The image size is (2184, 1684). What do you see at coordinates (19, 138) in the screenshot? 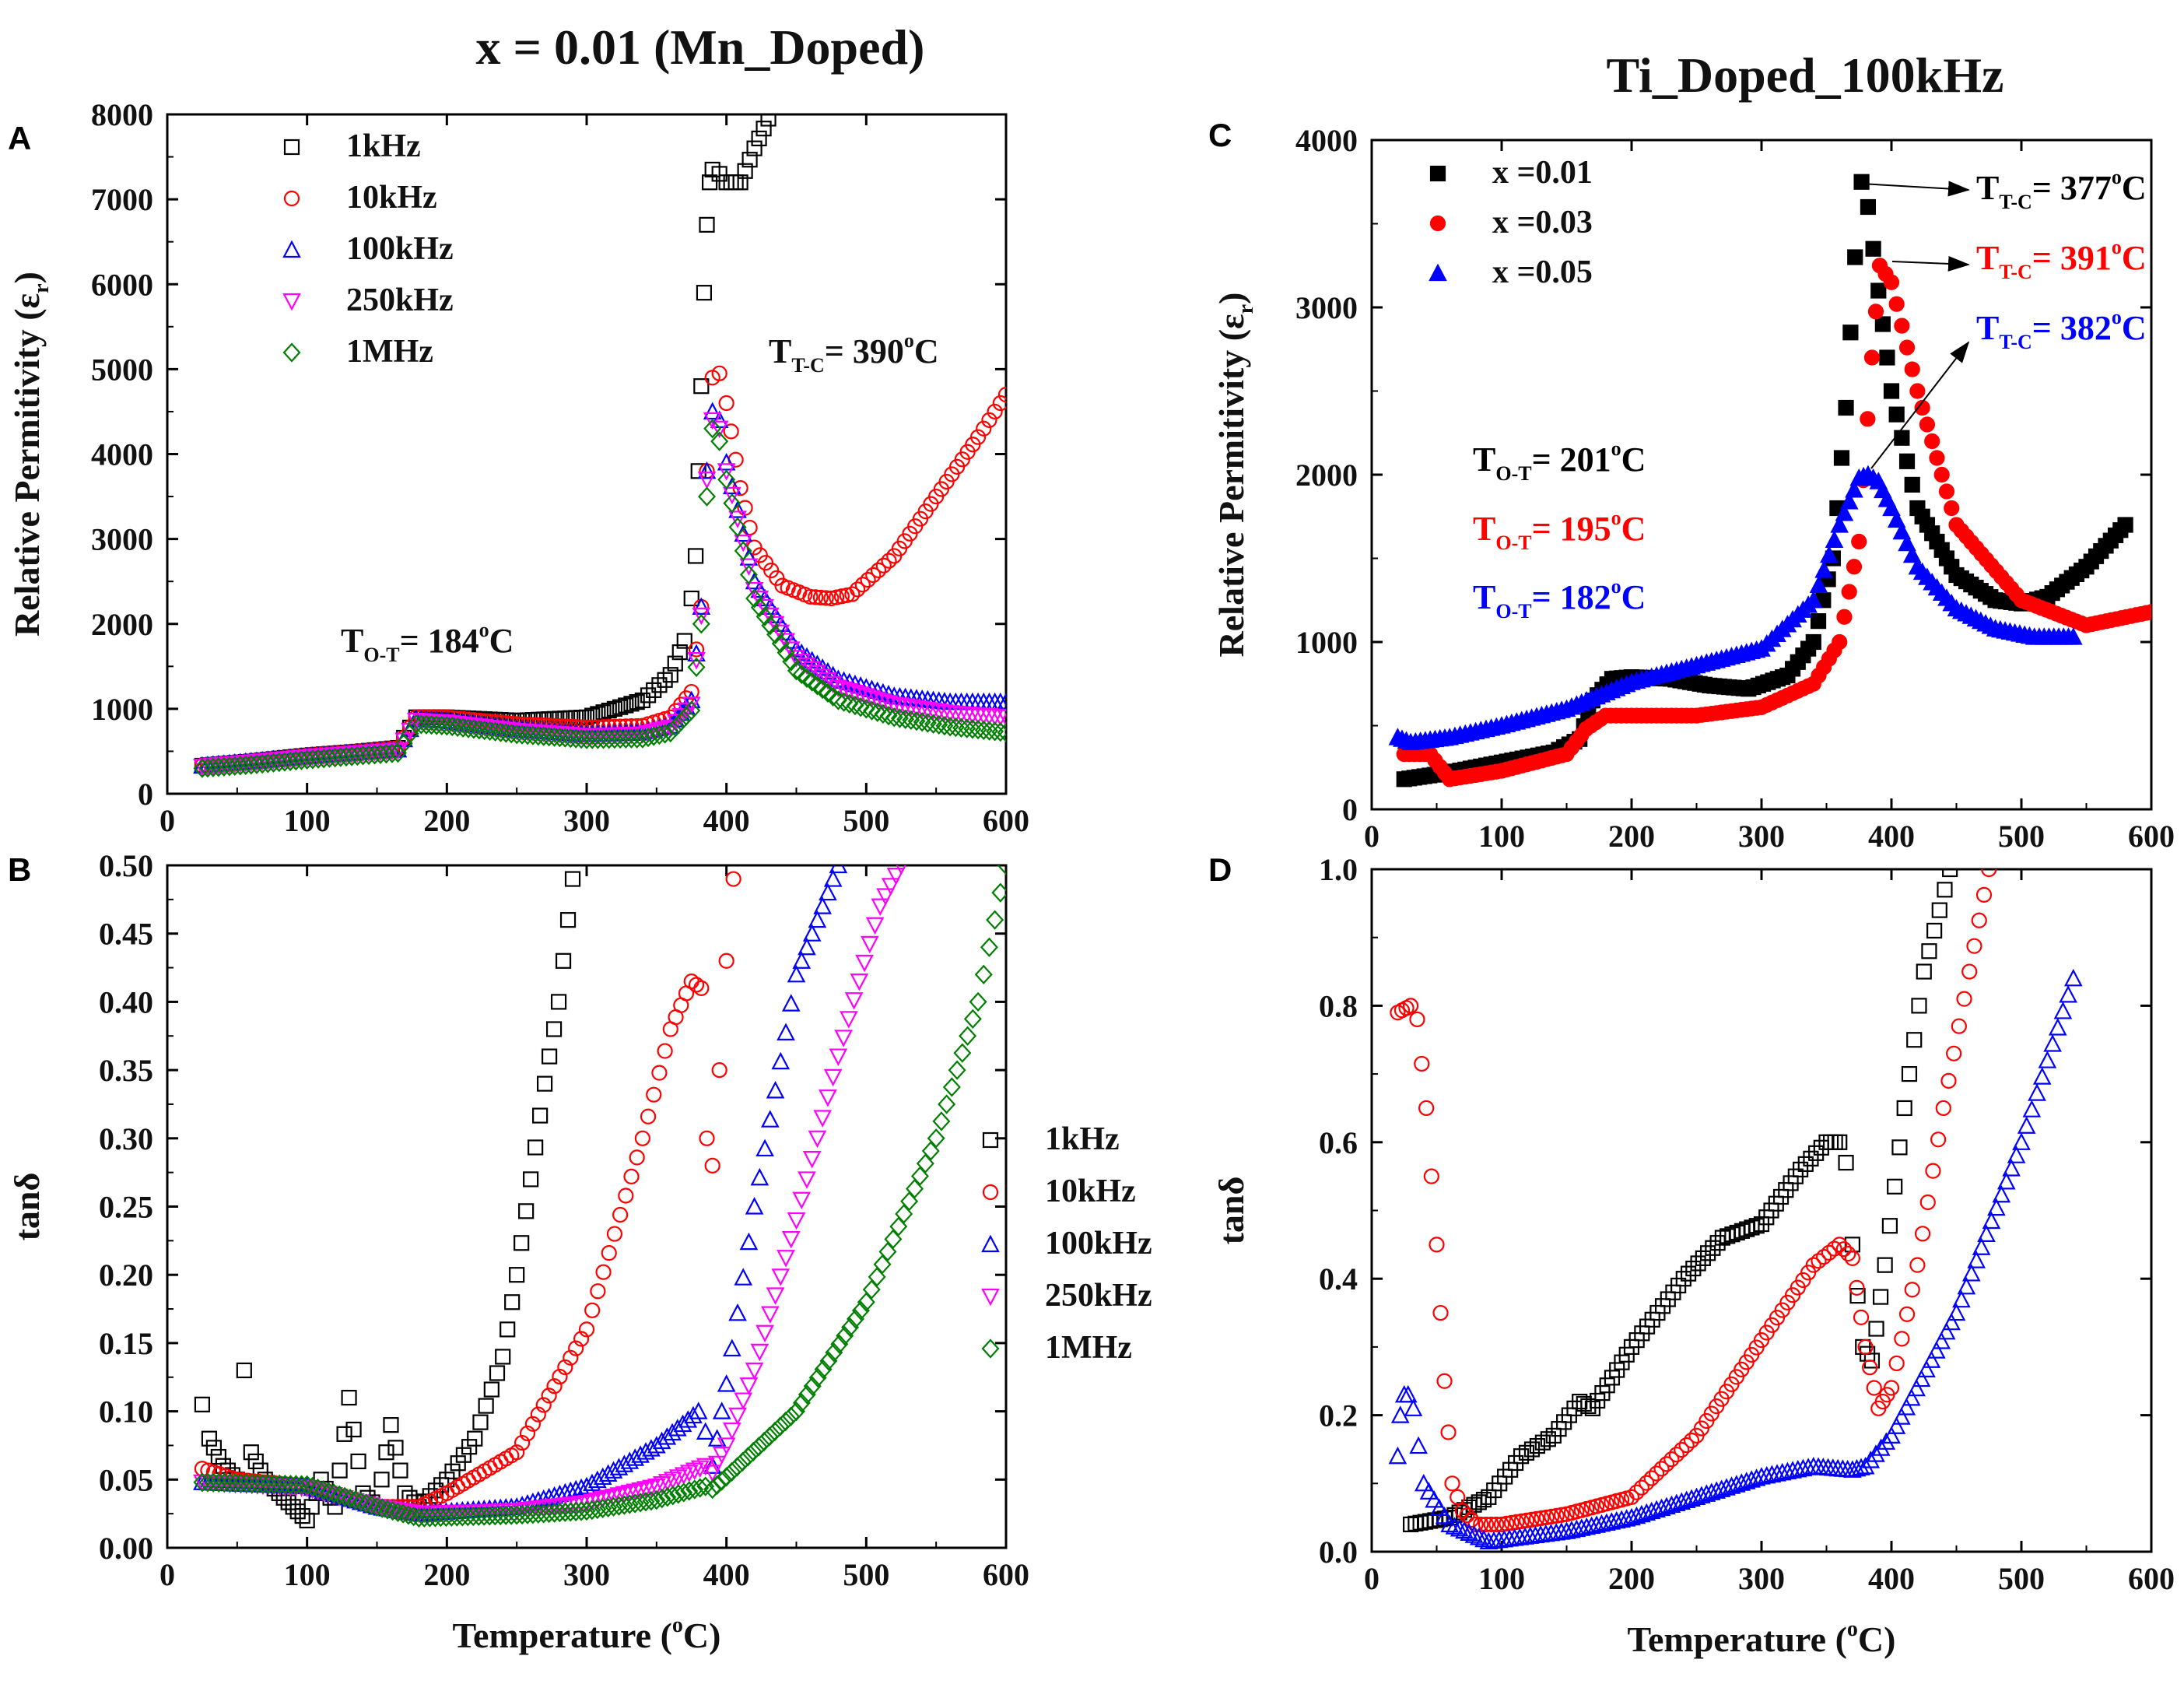
I see `panel-label-a: A` at bounding box center [19, 138].